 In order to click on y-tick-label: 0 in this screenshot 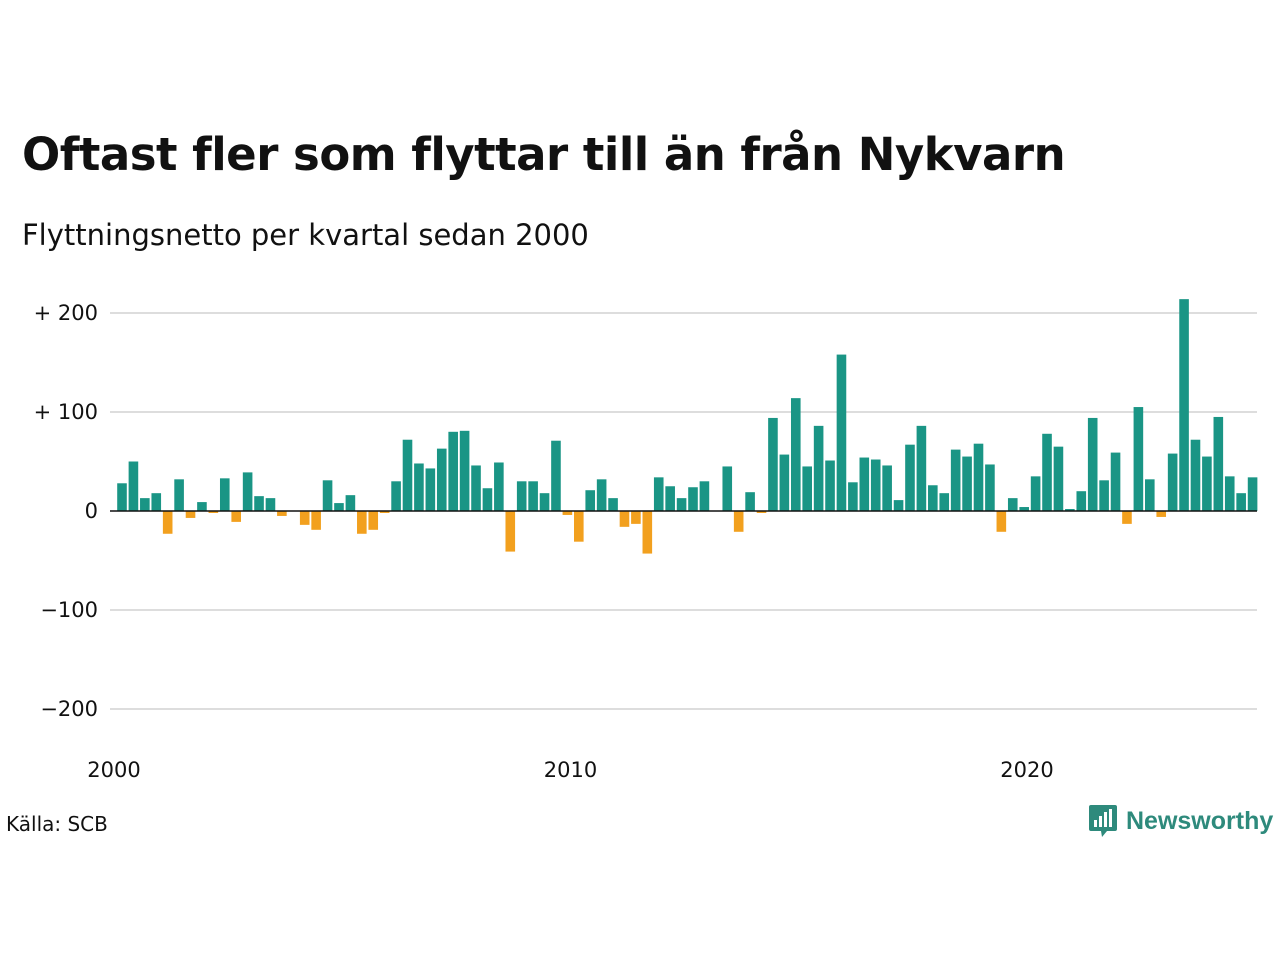, I will do `click(91, 511)`.